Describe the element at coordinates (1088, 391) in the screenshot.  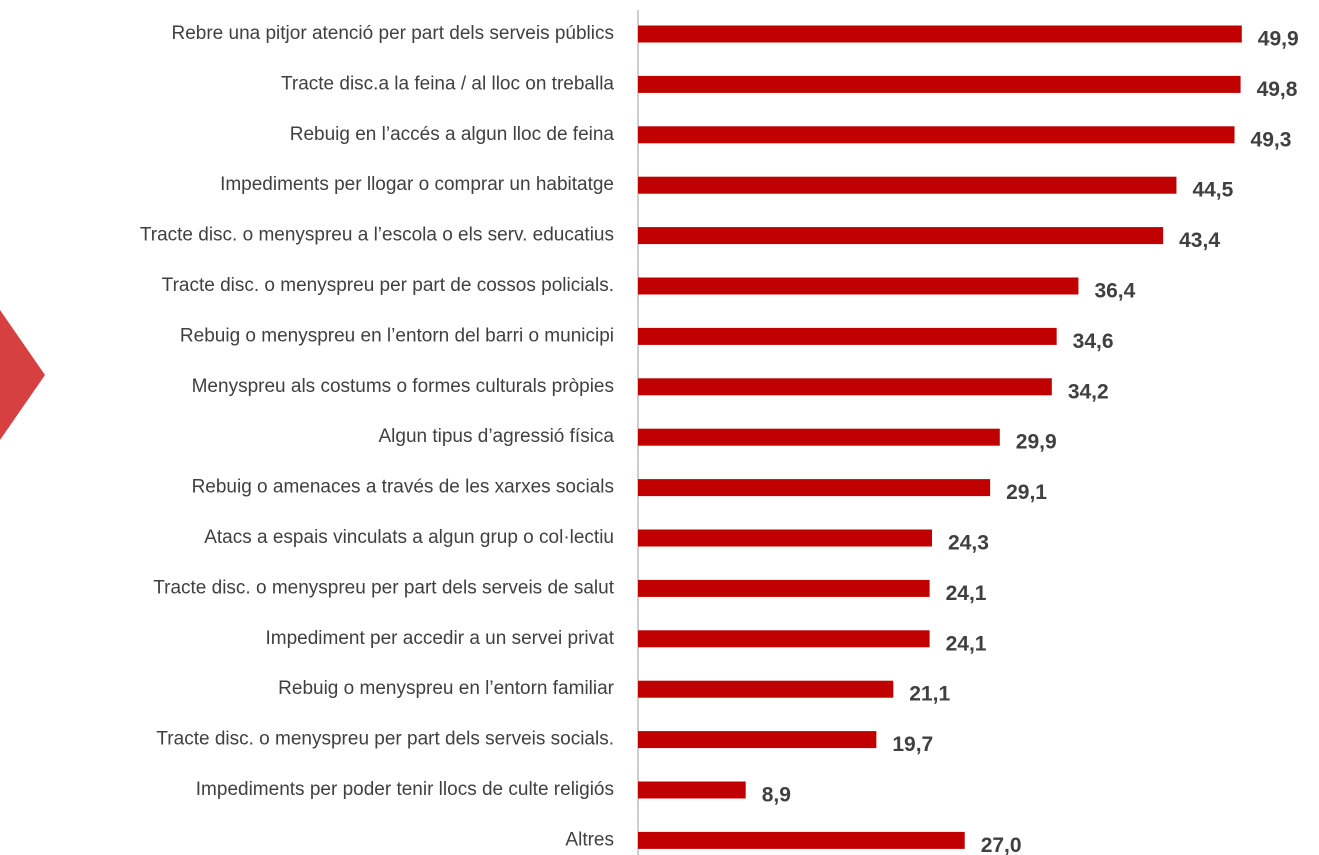
I see `data-label: 34,2` at that location.